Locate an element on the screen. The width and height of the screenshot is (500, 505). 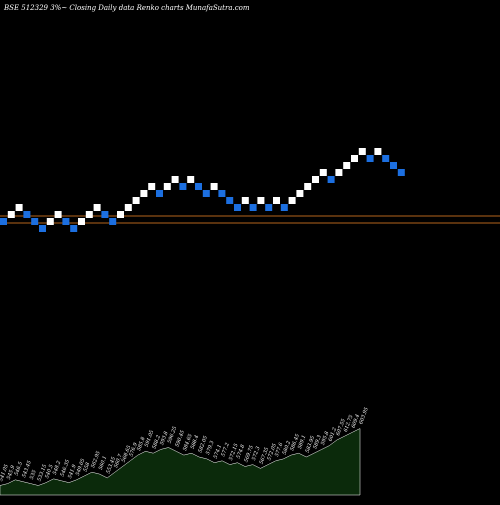
volume-label: 572.05 is located at coordinates (272, 452).